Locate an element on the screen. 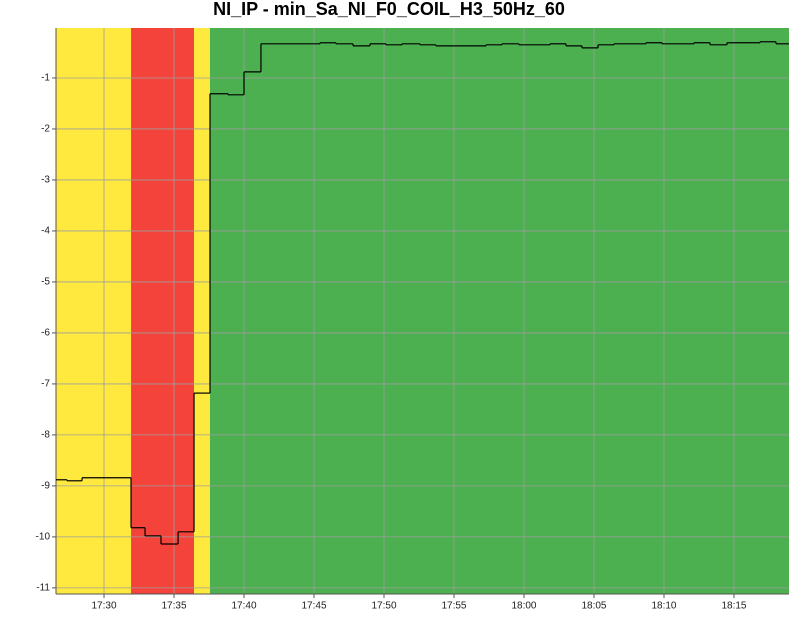  y-tick-label: -10 is located at coordinates (43, 537).